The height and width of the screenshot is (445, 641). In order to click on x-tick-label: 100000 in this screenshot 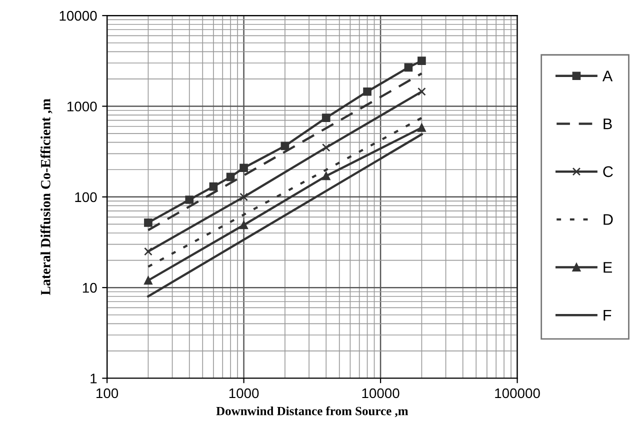, I will do `click(517, 393)`.